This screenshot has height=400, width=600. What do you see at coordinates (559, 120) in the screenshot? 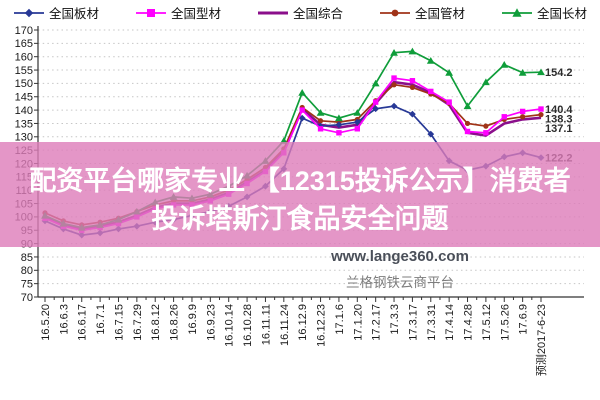
I see `series-end-value-label: 138.3` at bounding box center [559, 120].